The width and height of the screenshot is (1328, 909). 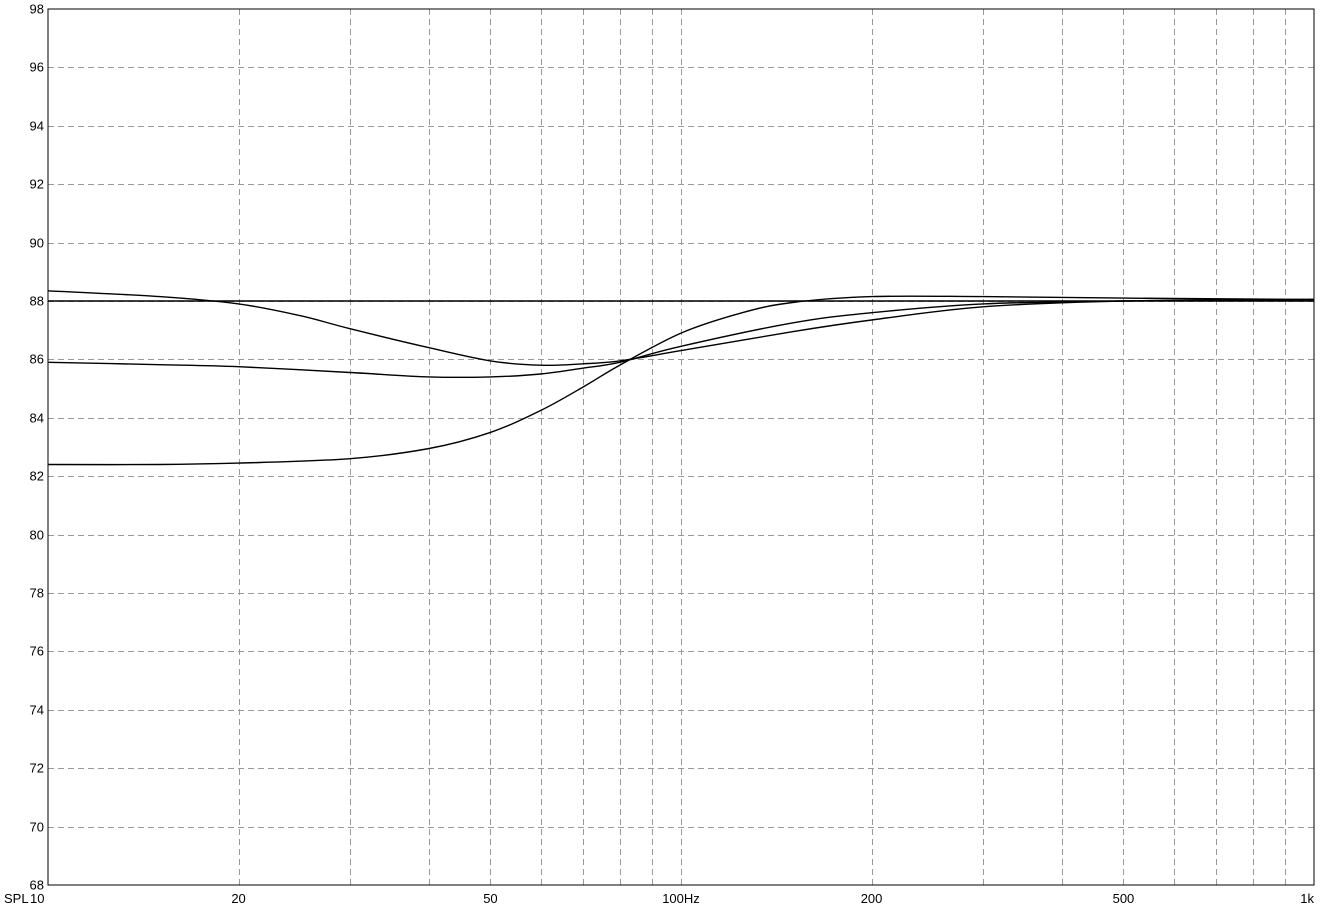 What do you see at coordinates (681, 898) in the screenshot?
I see `x-tick-label: 100Hz` at bounding box center [681, 898].